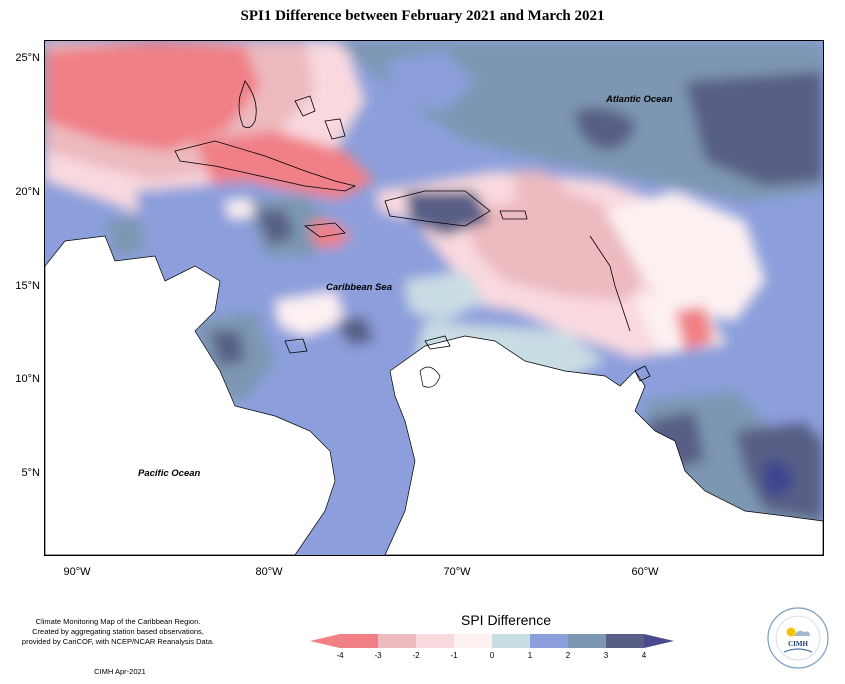  What do you see at coordinates (606, 655) in the screenshot?
I see `colorbar-tick-label: 3` at bounding box center [606, 655].